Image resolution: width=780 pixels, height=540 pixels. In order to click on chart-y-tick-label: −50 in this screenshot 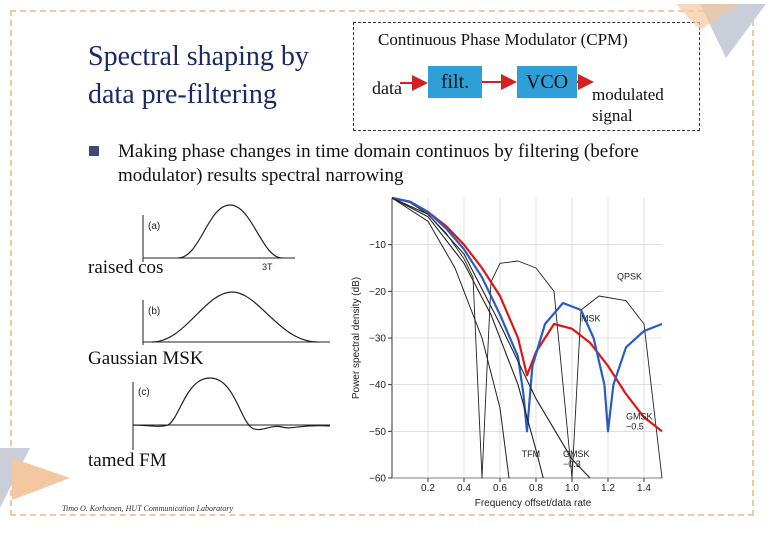, I will do `click(377, 432)`.